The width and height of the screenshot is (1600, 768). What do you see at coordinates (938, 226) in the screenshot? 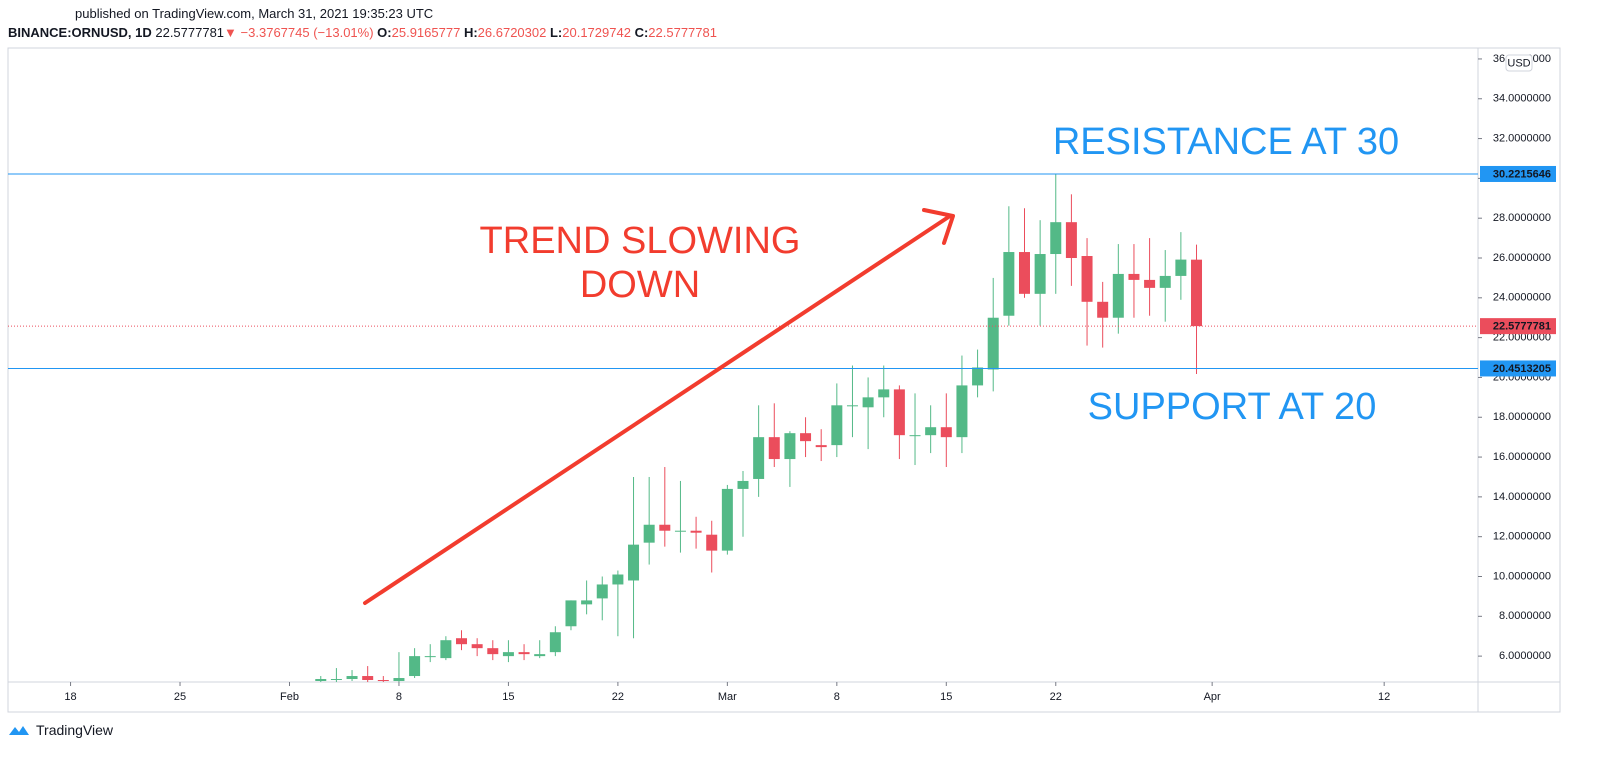
I see `trend-arrowhead` at bounding box center [938, 226].